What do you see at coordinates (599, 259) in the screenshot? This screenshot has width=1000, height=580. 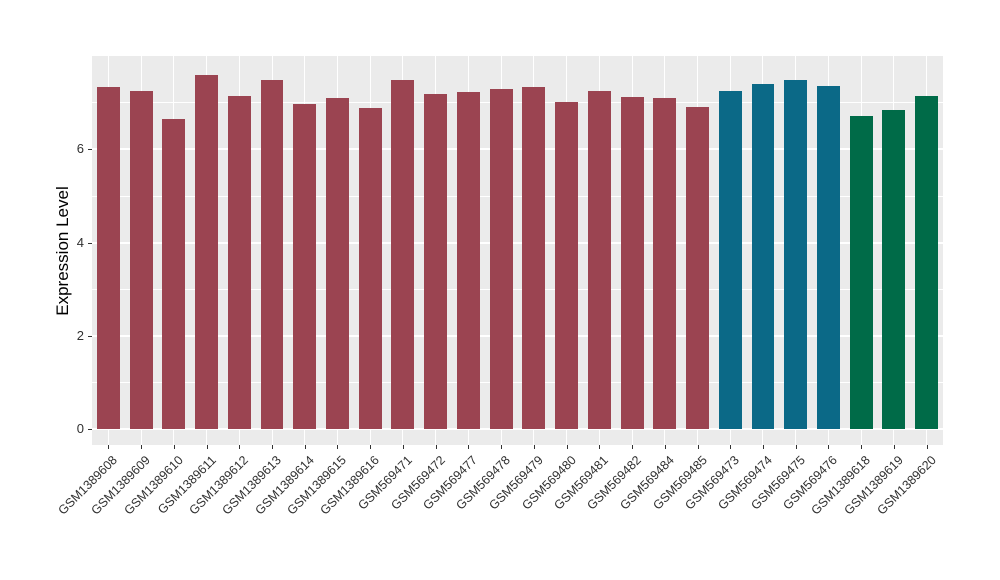 I see `bar-GSM569481` at bounding box center [599, 259].